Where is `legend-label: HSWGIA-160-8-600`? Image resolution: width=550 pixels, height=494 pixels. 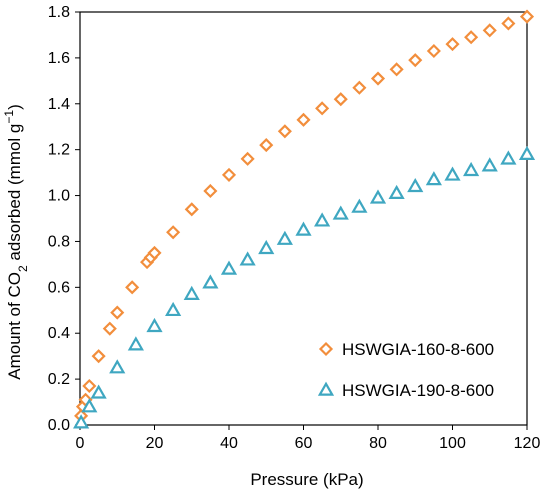
legend-label: HSWGIA-160-8-600 is located at coordinates (418, 349).